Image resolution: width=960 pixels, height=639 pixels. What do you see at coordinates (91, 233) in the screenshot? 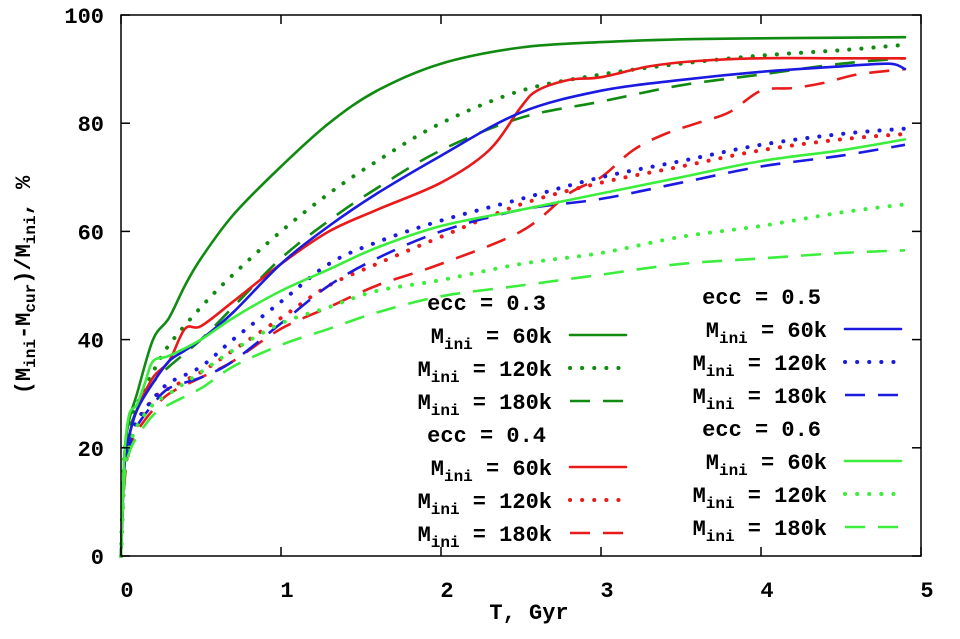
I see `y-tick-label: 60` at bounding box center [91, 233].